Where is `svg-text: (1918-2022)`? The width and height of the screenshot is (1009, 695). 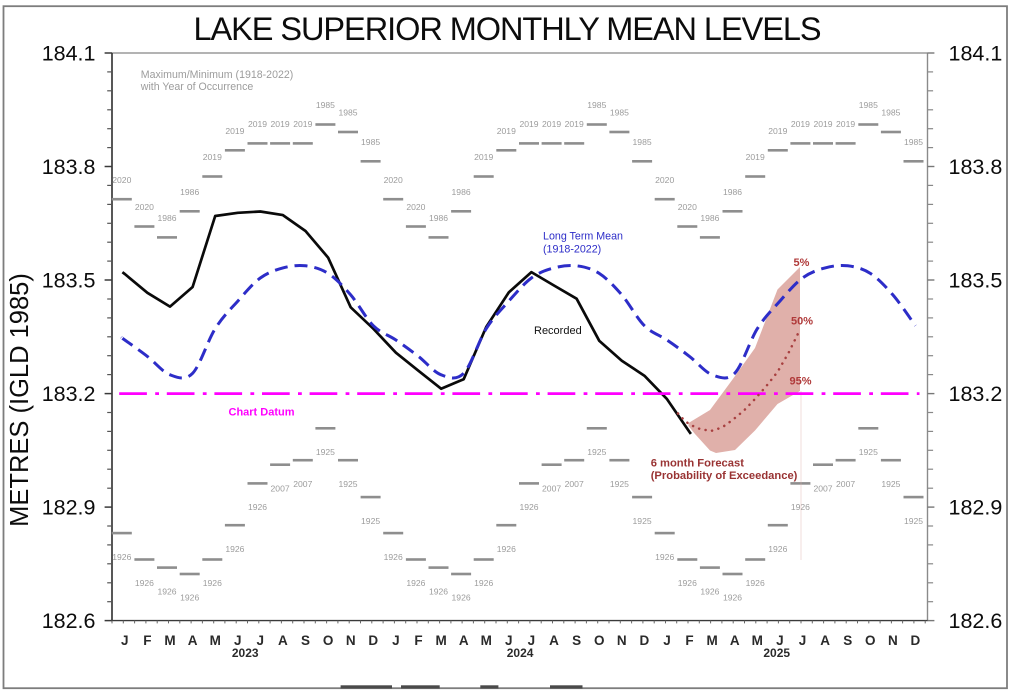
svg-text: (1918-2022) is located at coordinates (572, 249).